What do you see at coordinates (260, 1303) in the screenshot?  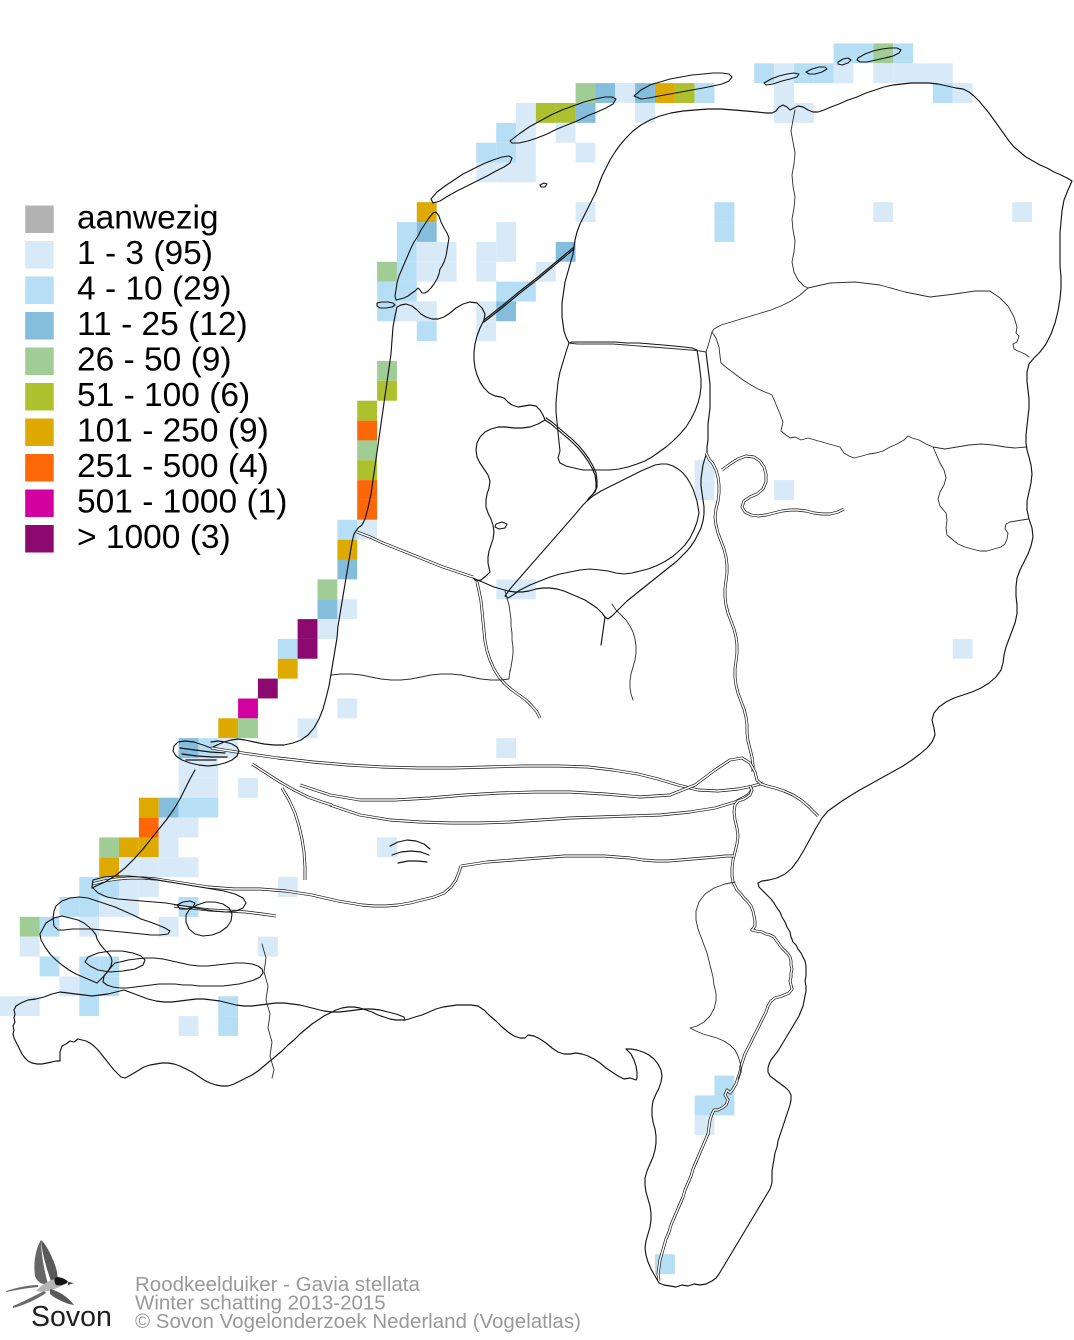 I see `svg-text: Winter schatting 2013-2015` at bounding box center [260, 1303].